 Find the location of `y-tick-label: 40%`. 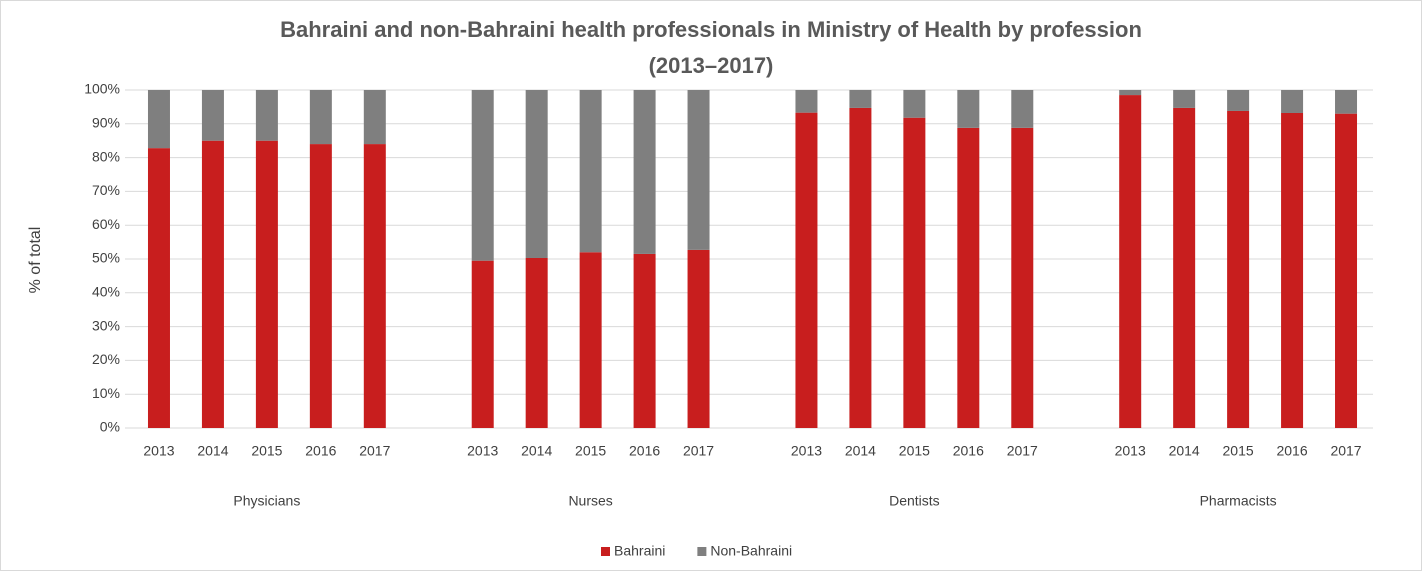

y-tick-label: 40% is located at coordinates (106, 292).